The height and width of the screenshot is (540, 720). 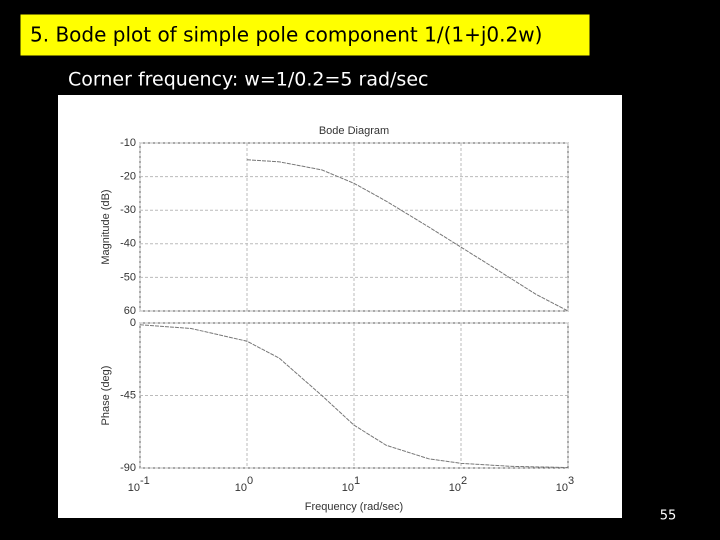 I want to click on x-tick-exponent: 2, so click(x=464, y=481).